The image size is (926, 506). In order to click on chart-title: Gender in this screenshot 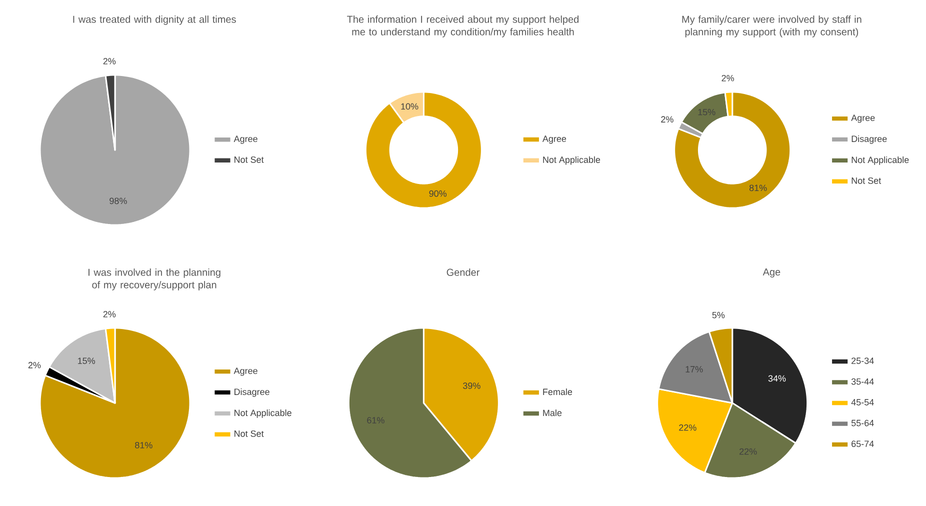, I will do `click(463, 272)`.